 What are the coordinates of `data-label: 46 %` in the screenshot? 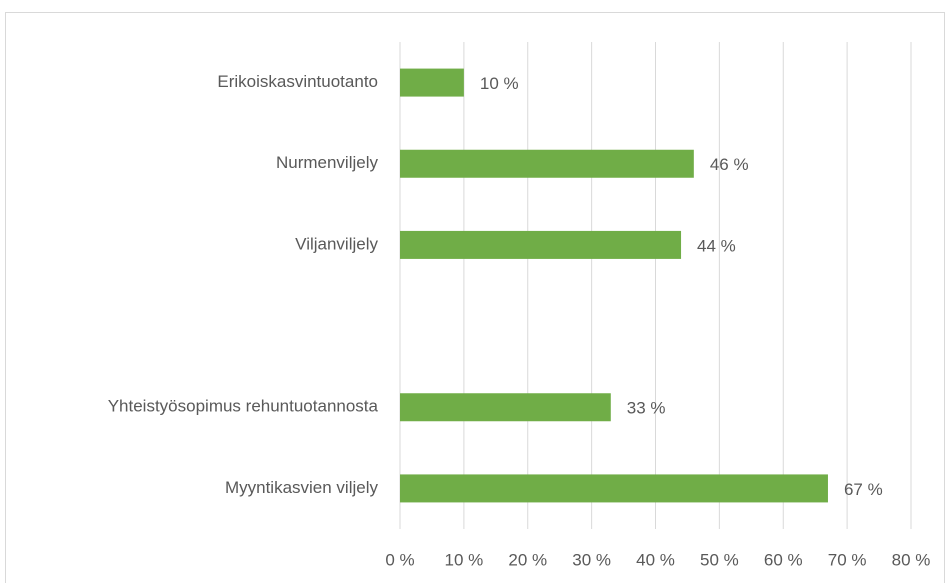 It's located at (729, 164).